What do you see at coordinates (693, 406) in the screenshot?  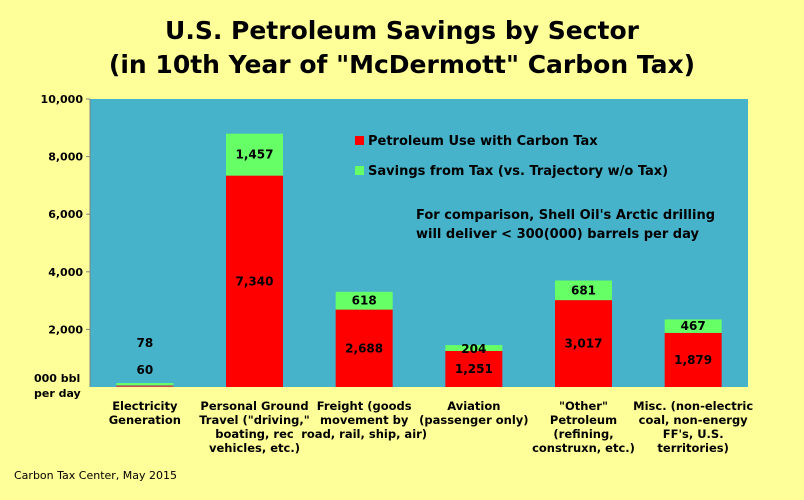 I see `category-label: Misc. (non-electric` at bounding box center [693, 406].